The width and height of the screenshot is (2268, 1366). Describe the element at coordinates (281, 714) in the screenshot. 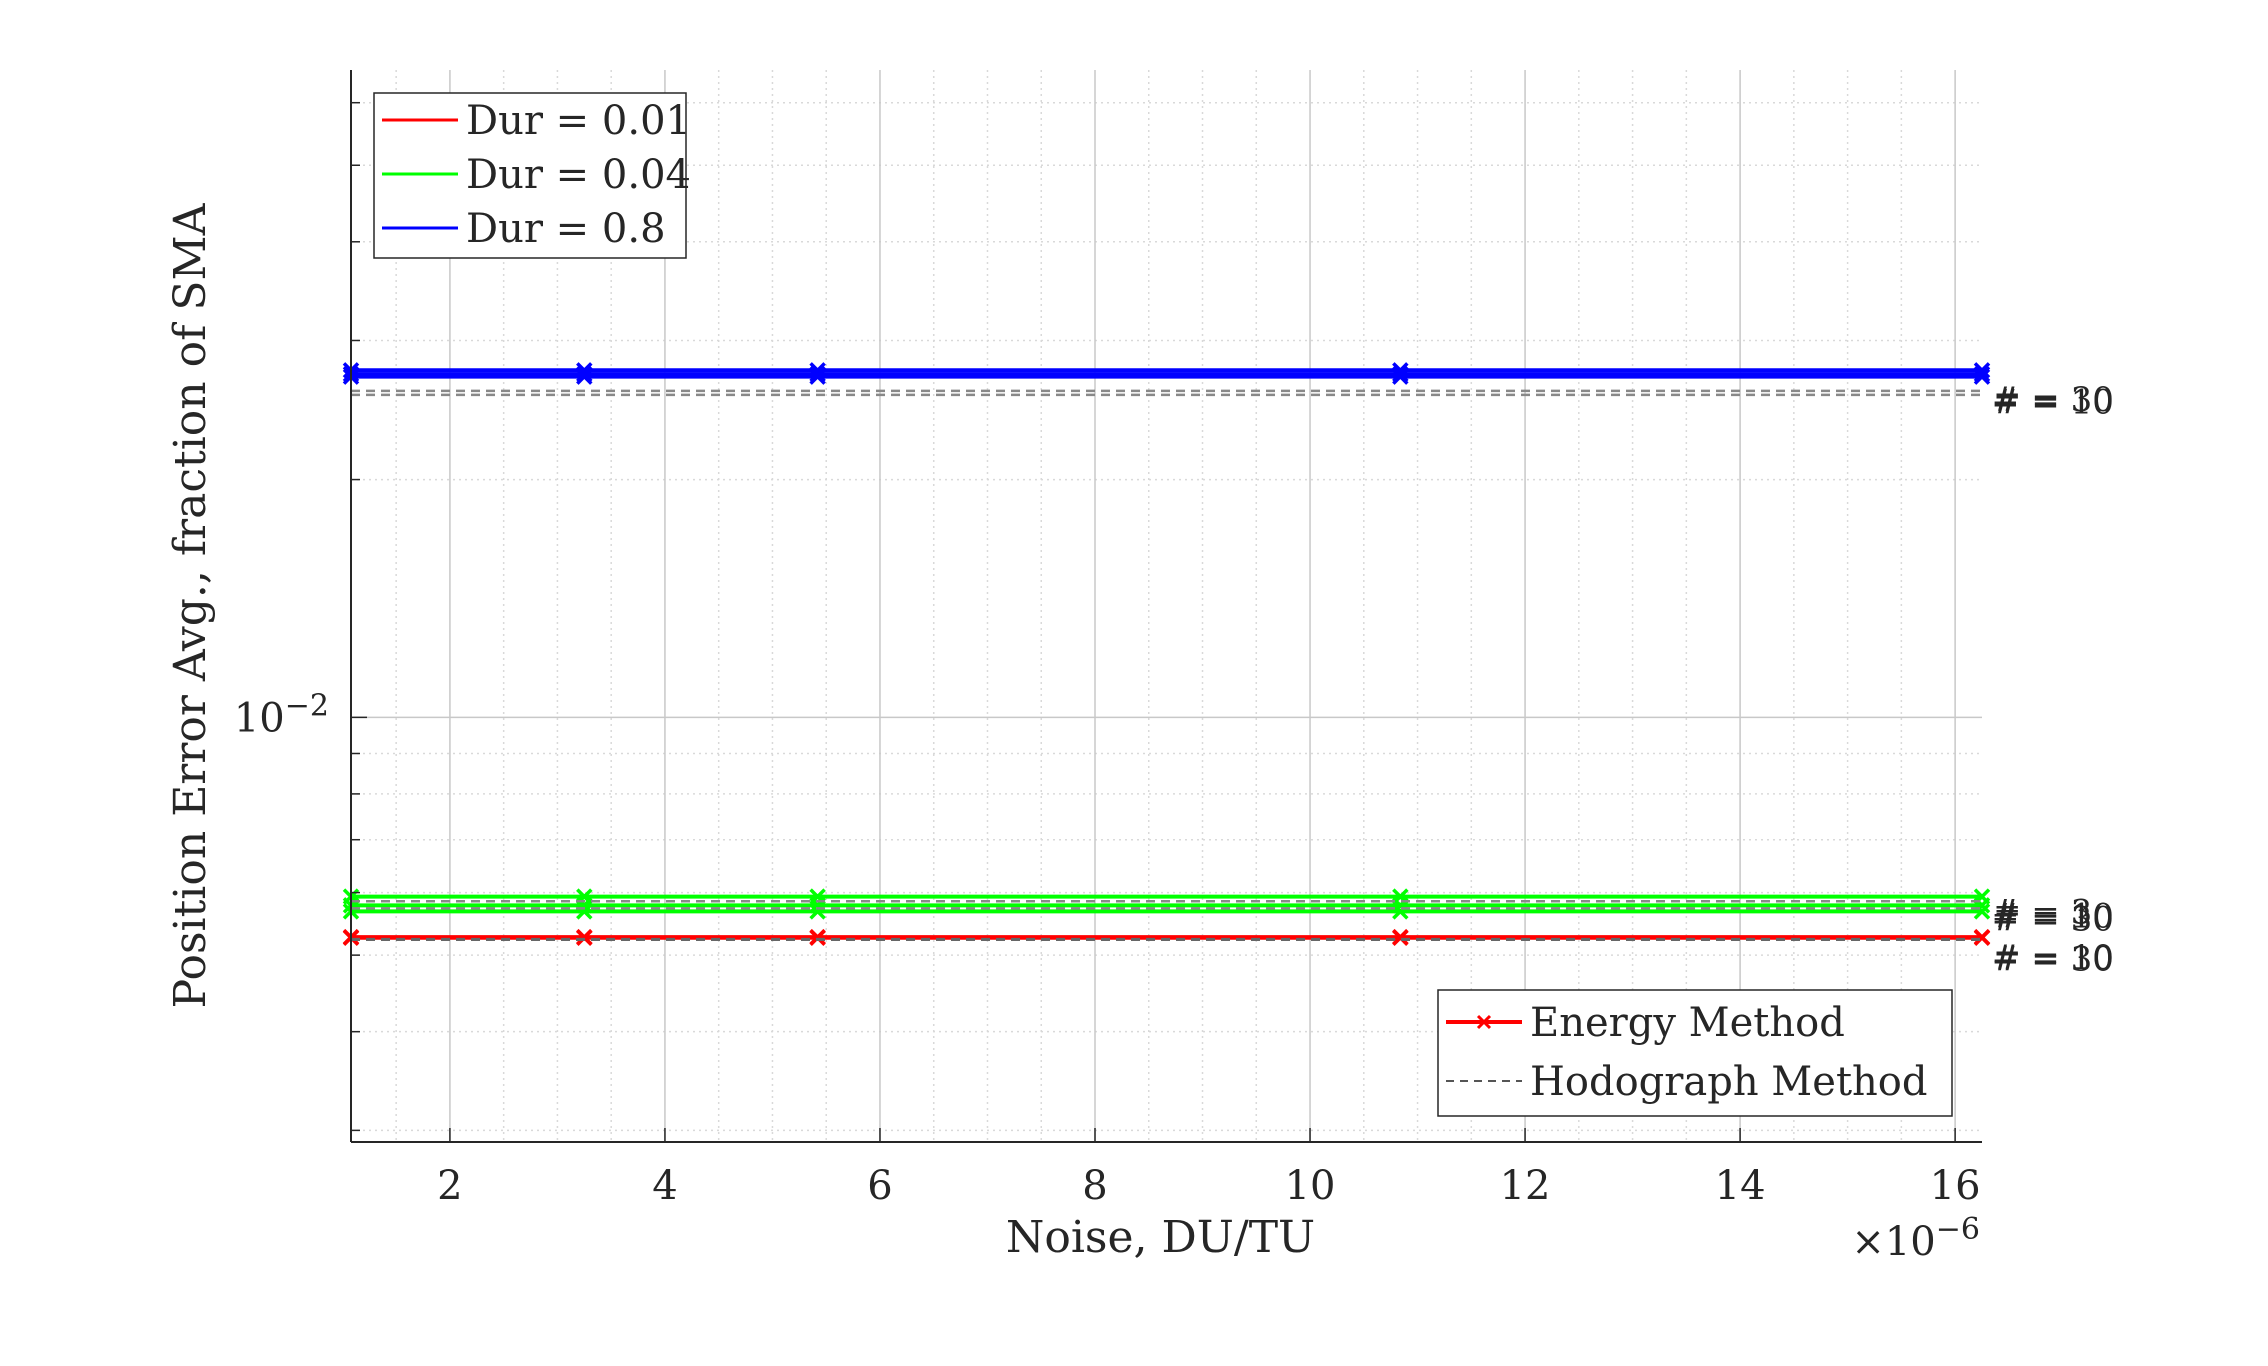

I see `y-tick-label: 10−2` at that location.